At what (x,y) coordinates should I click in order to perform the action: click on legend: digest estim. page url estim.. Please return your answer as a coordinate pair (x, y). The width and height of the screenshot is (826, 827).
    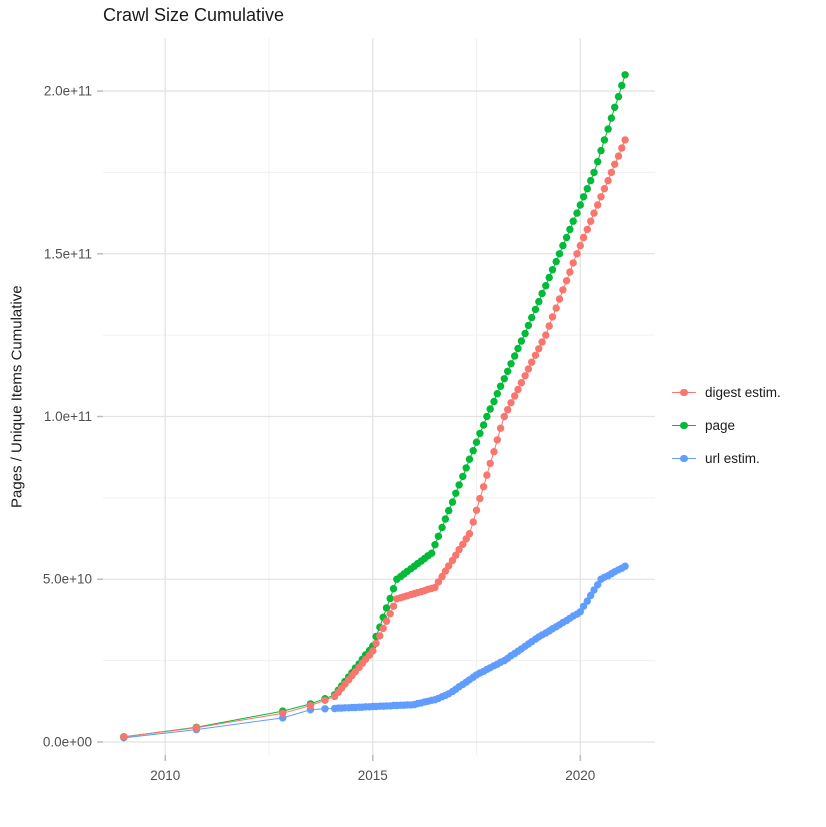
    Looking at the image, I should click on (726, 425).